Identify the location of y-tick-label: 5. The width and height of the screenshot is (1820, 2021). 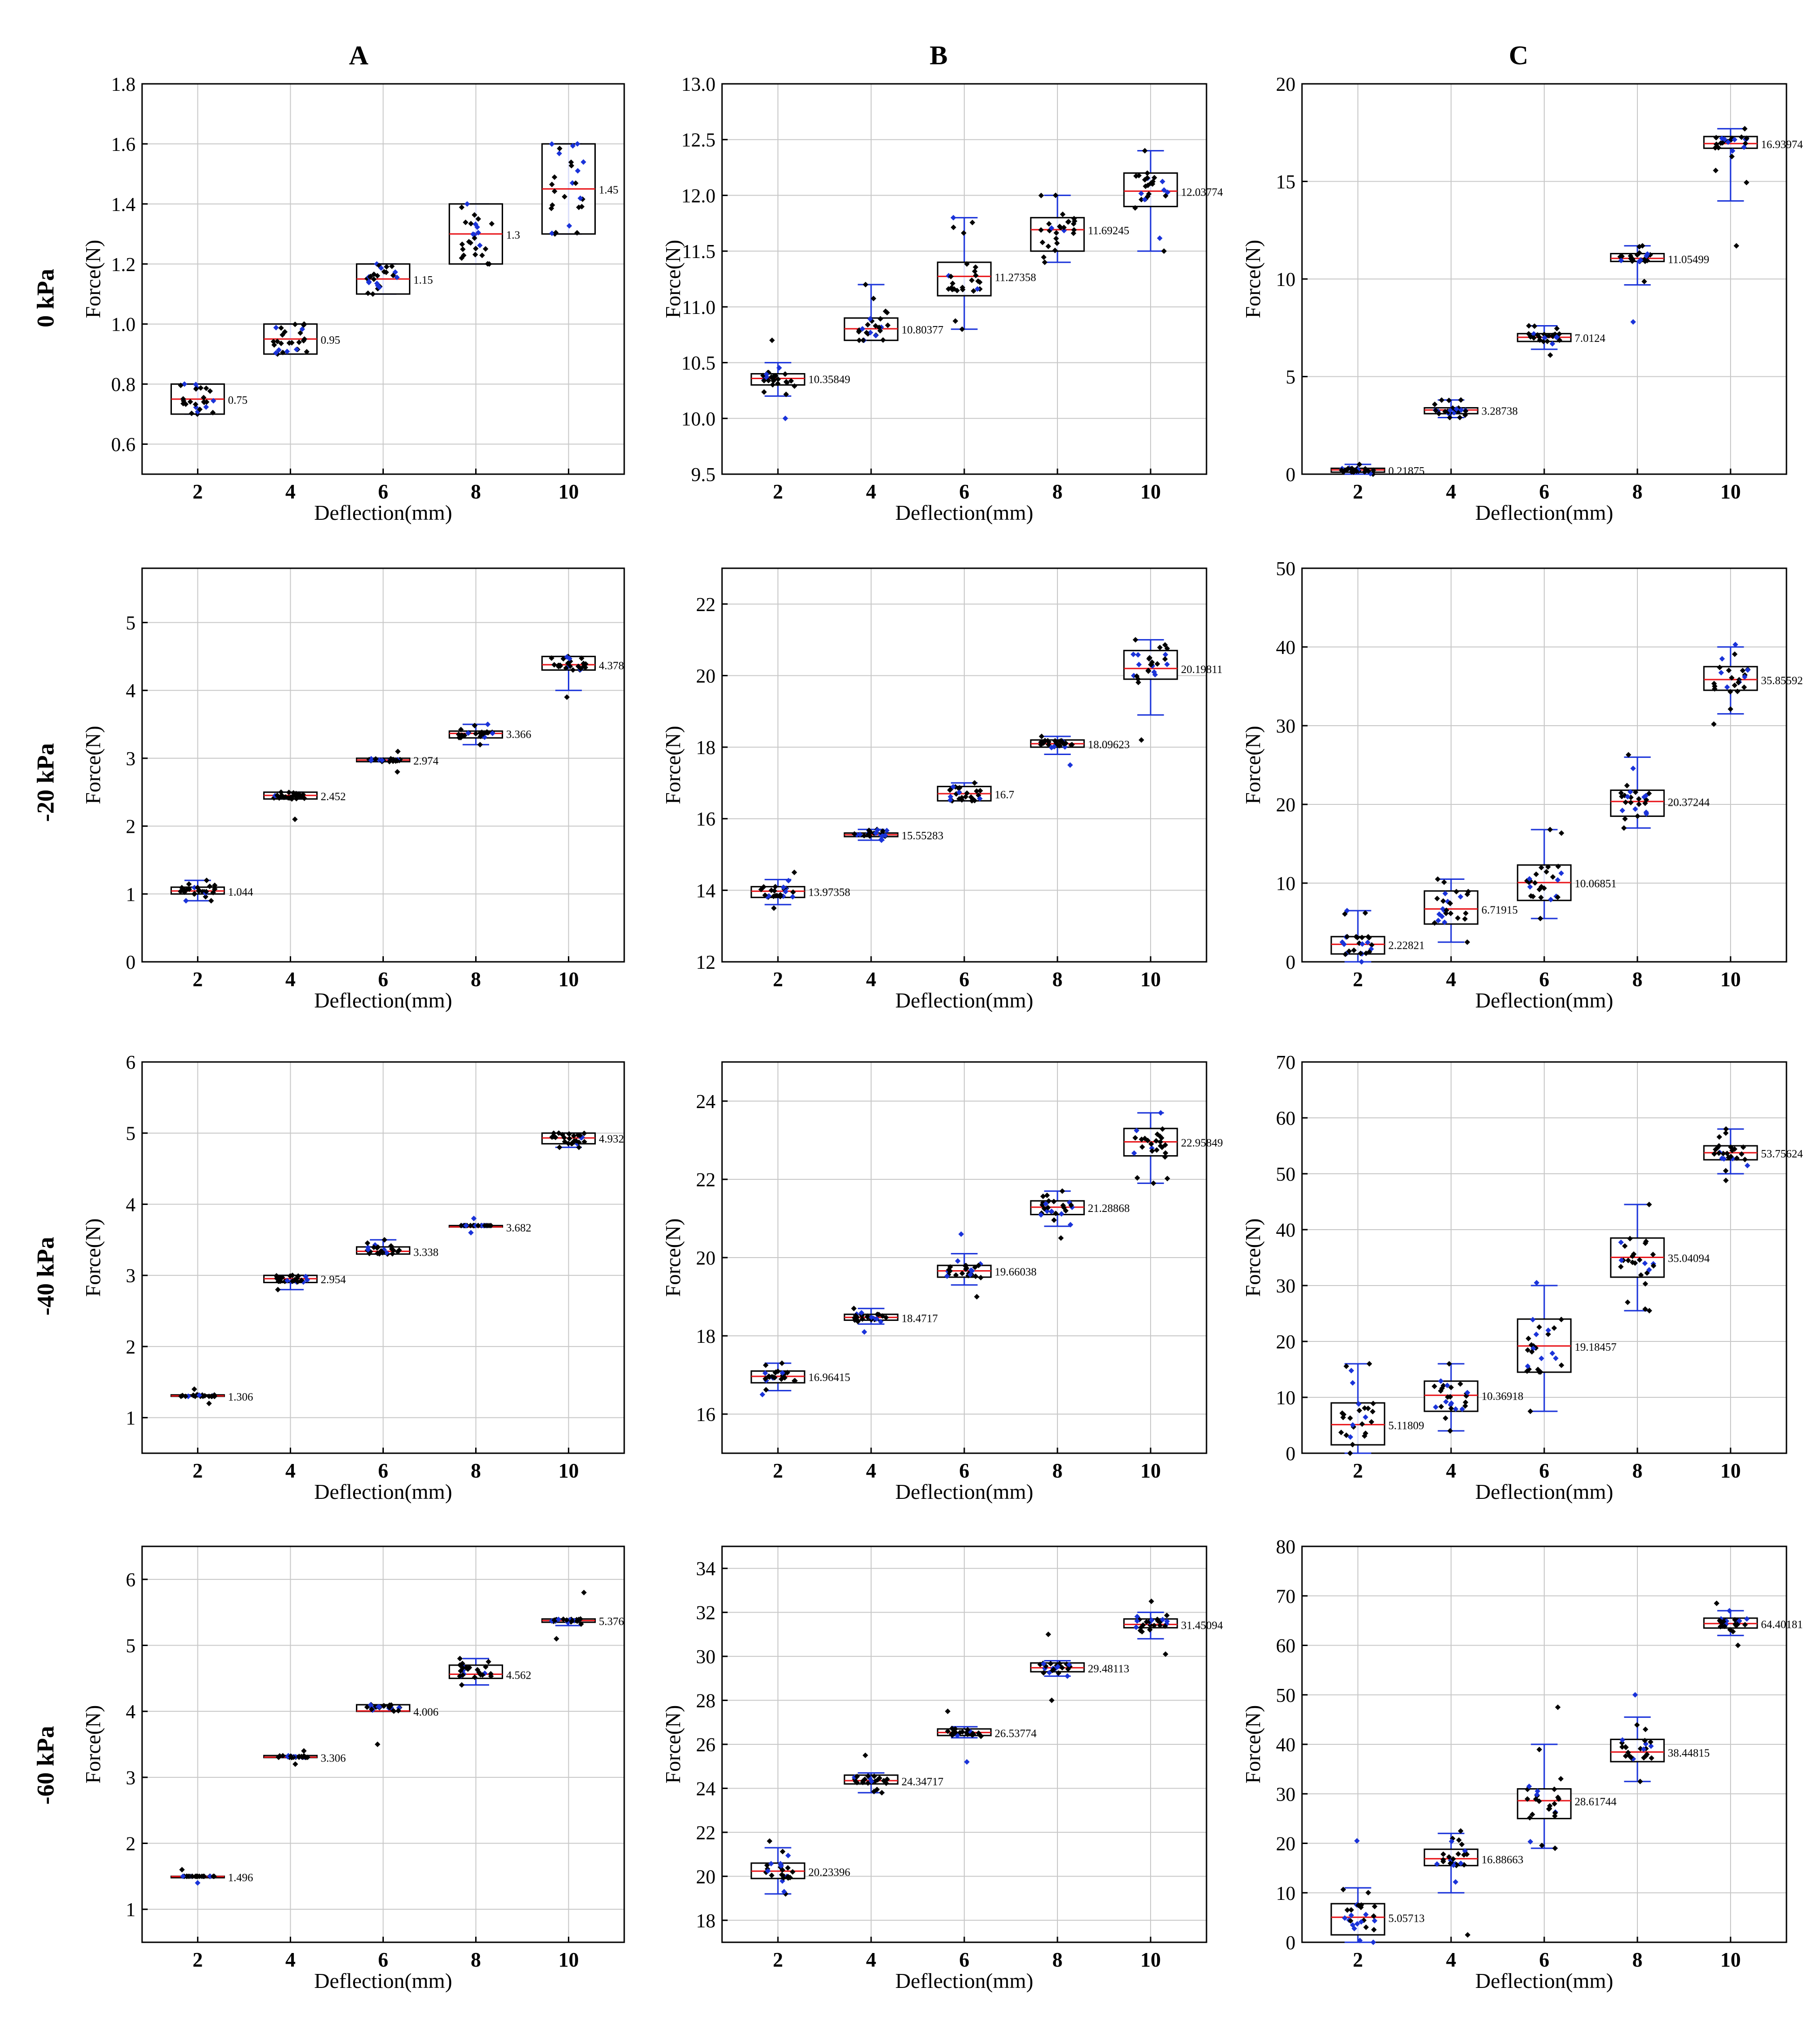
(131, 1134).